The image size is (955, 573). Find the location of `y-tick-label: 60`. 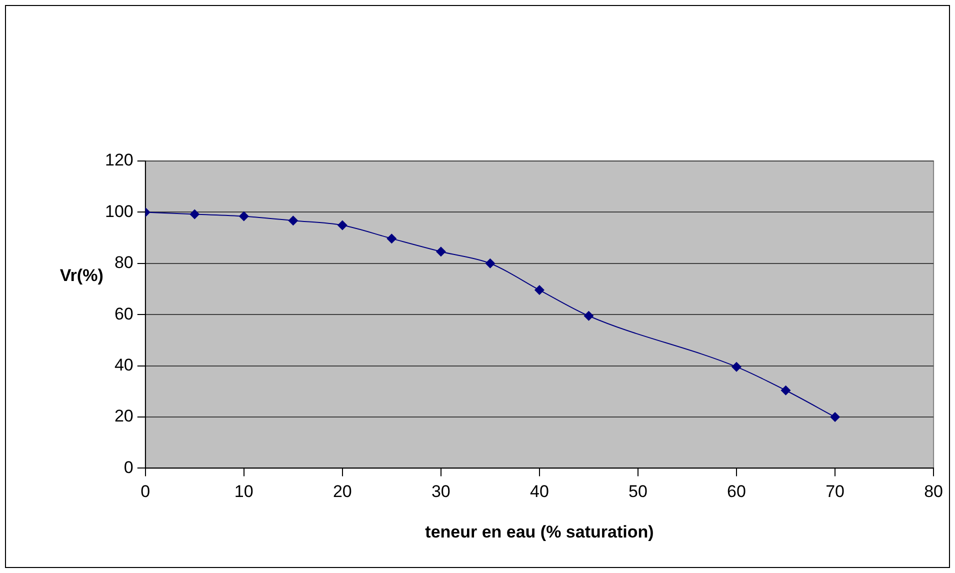

y-tick-label: 60 is located at coordinates (124, 314).